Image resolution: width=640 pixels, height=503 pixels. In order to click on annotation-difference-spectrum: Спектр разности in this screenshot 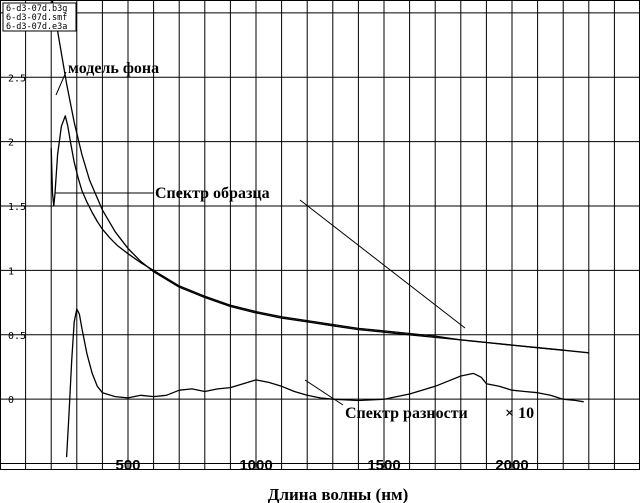, I will do `click(406, 413)`.